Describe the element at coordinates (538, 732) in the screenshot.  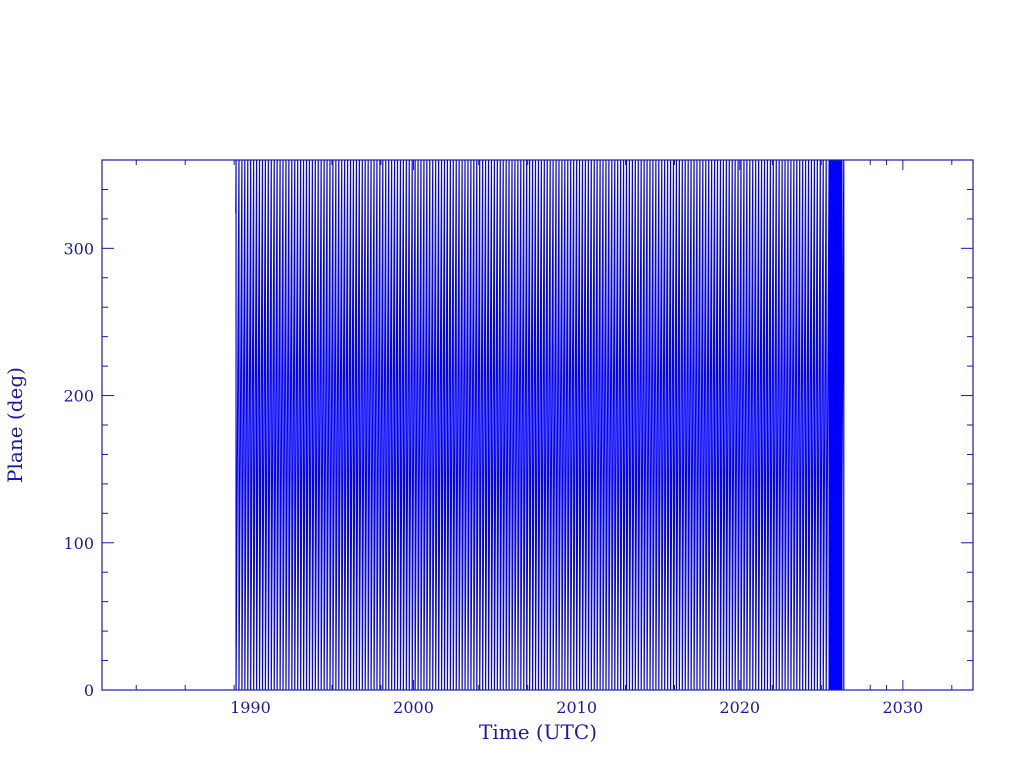
I see `x-axis-label: Time (UTC)` at that location.